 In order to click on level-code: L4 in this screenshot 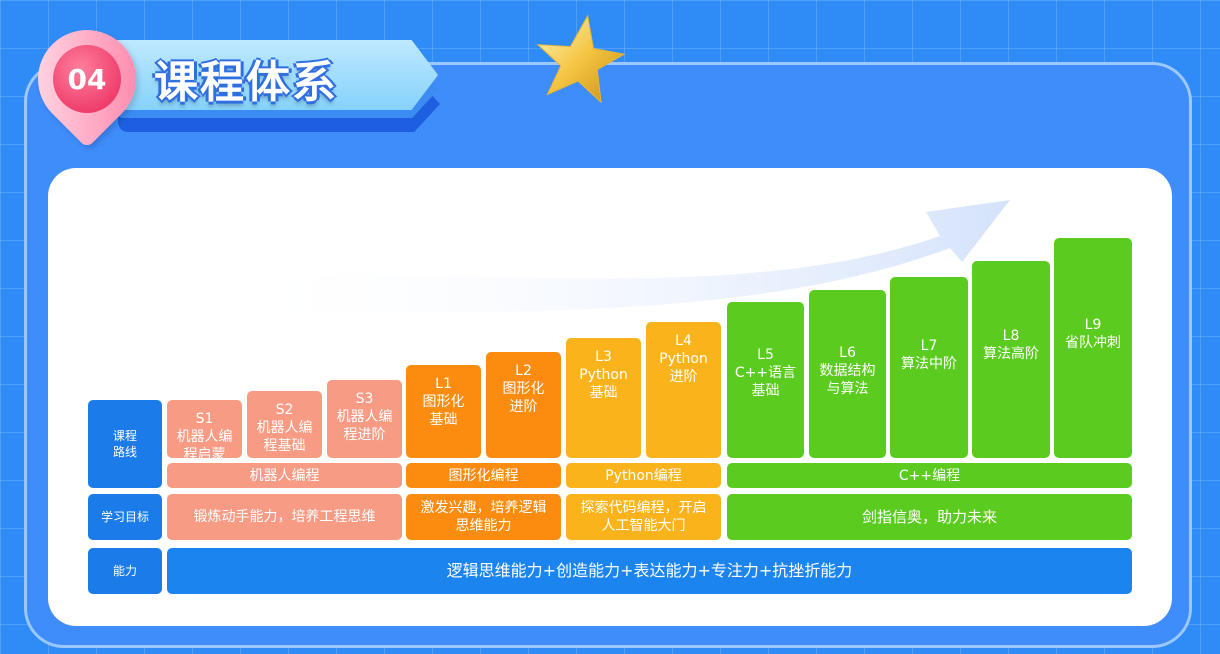, I will do `click(683, 341)`.